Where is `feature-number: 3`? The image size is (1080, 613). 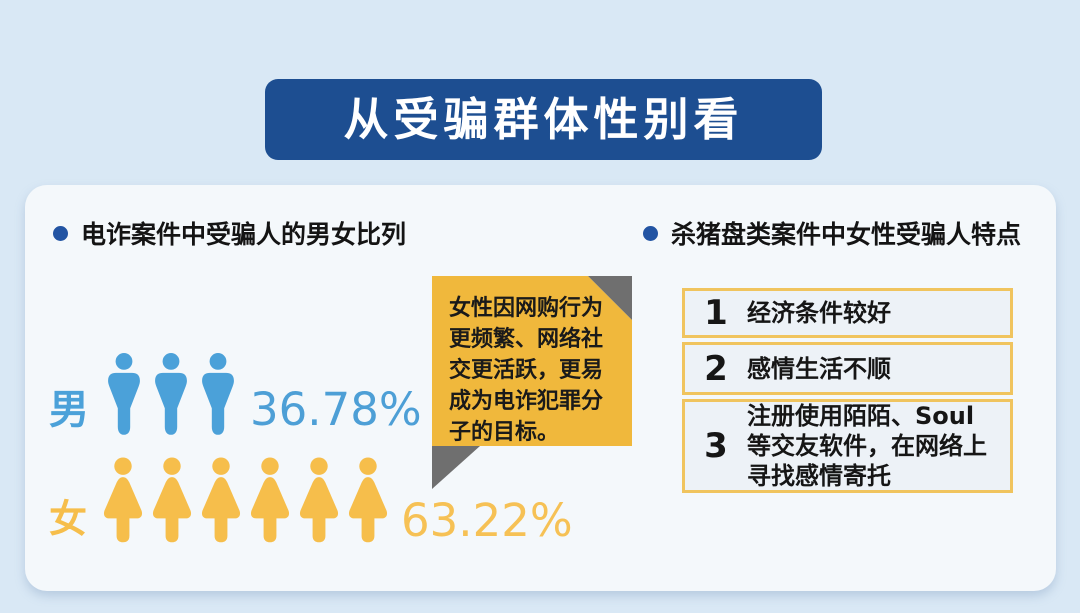 feature-number: 3 is located at coordinates (716, 446).